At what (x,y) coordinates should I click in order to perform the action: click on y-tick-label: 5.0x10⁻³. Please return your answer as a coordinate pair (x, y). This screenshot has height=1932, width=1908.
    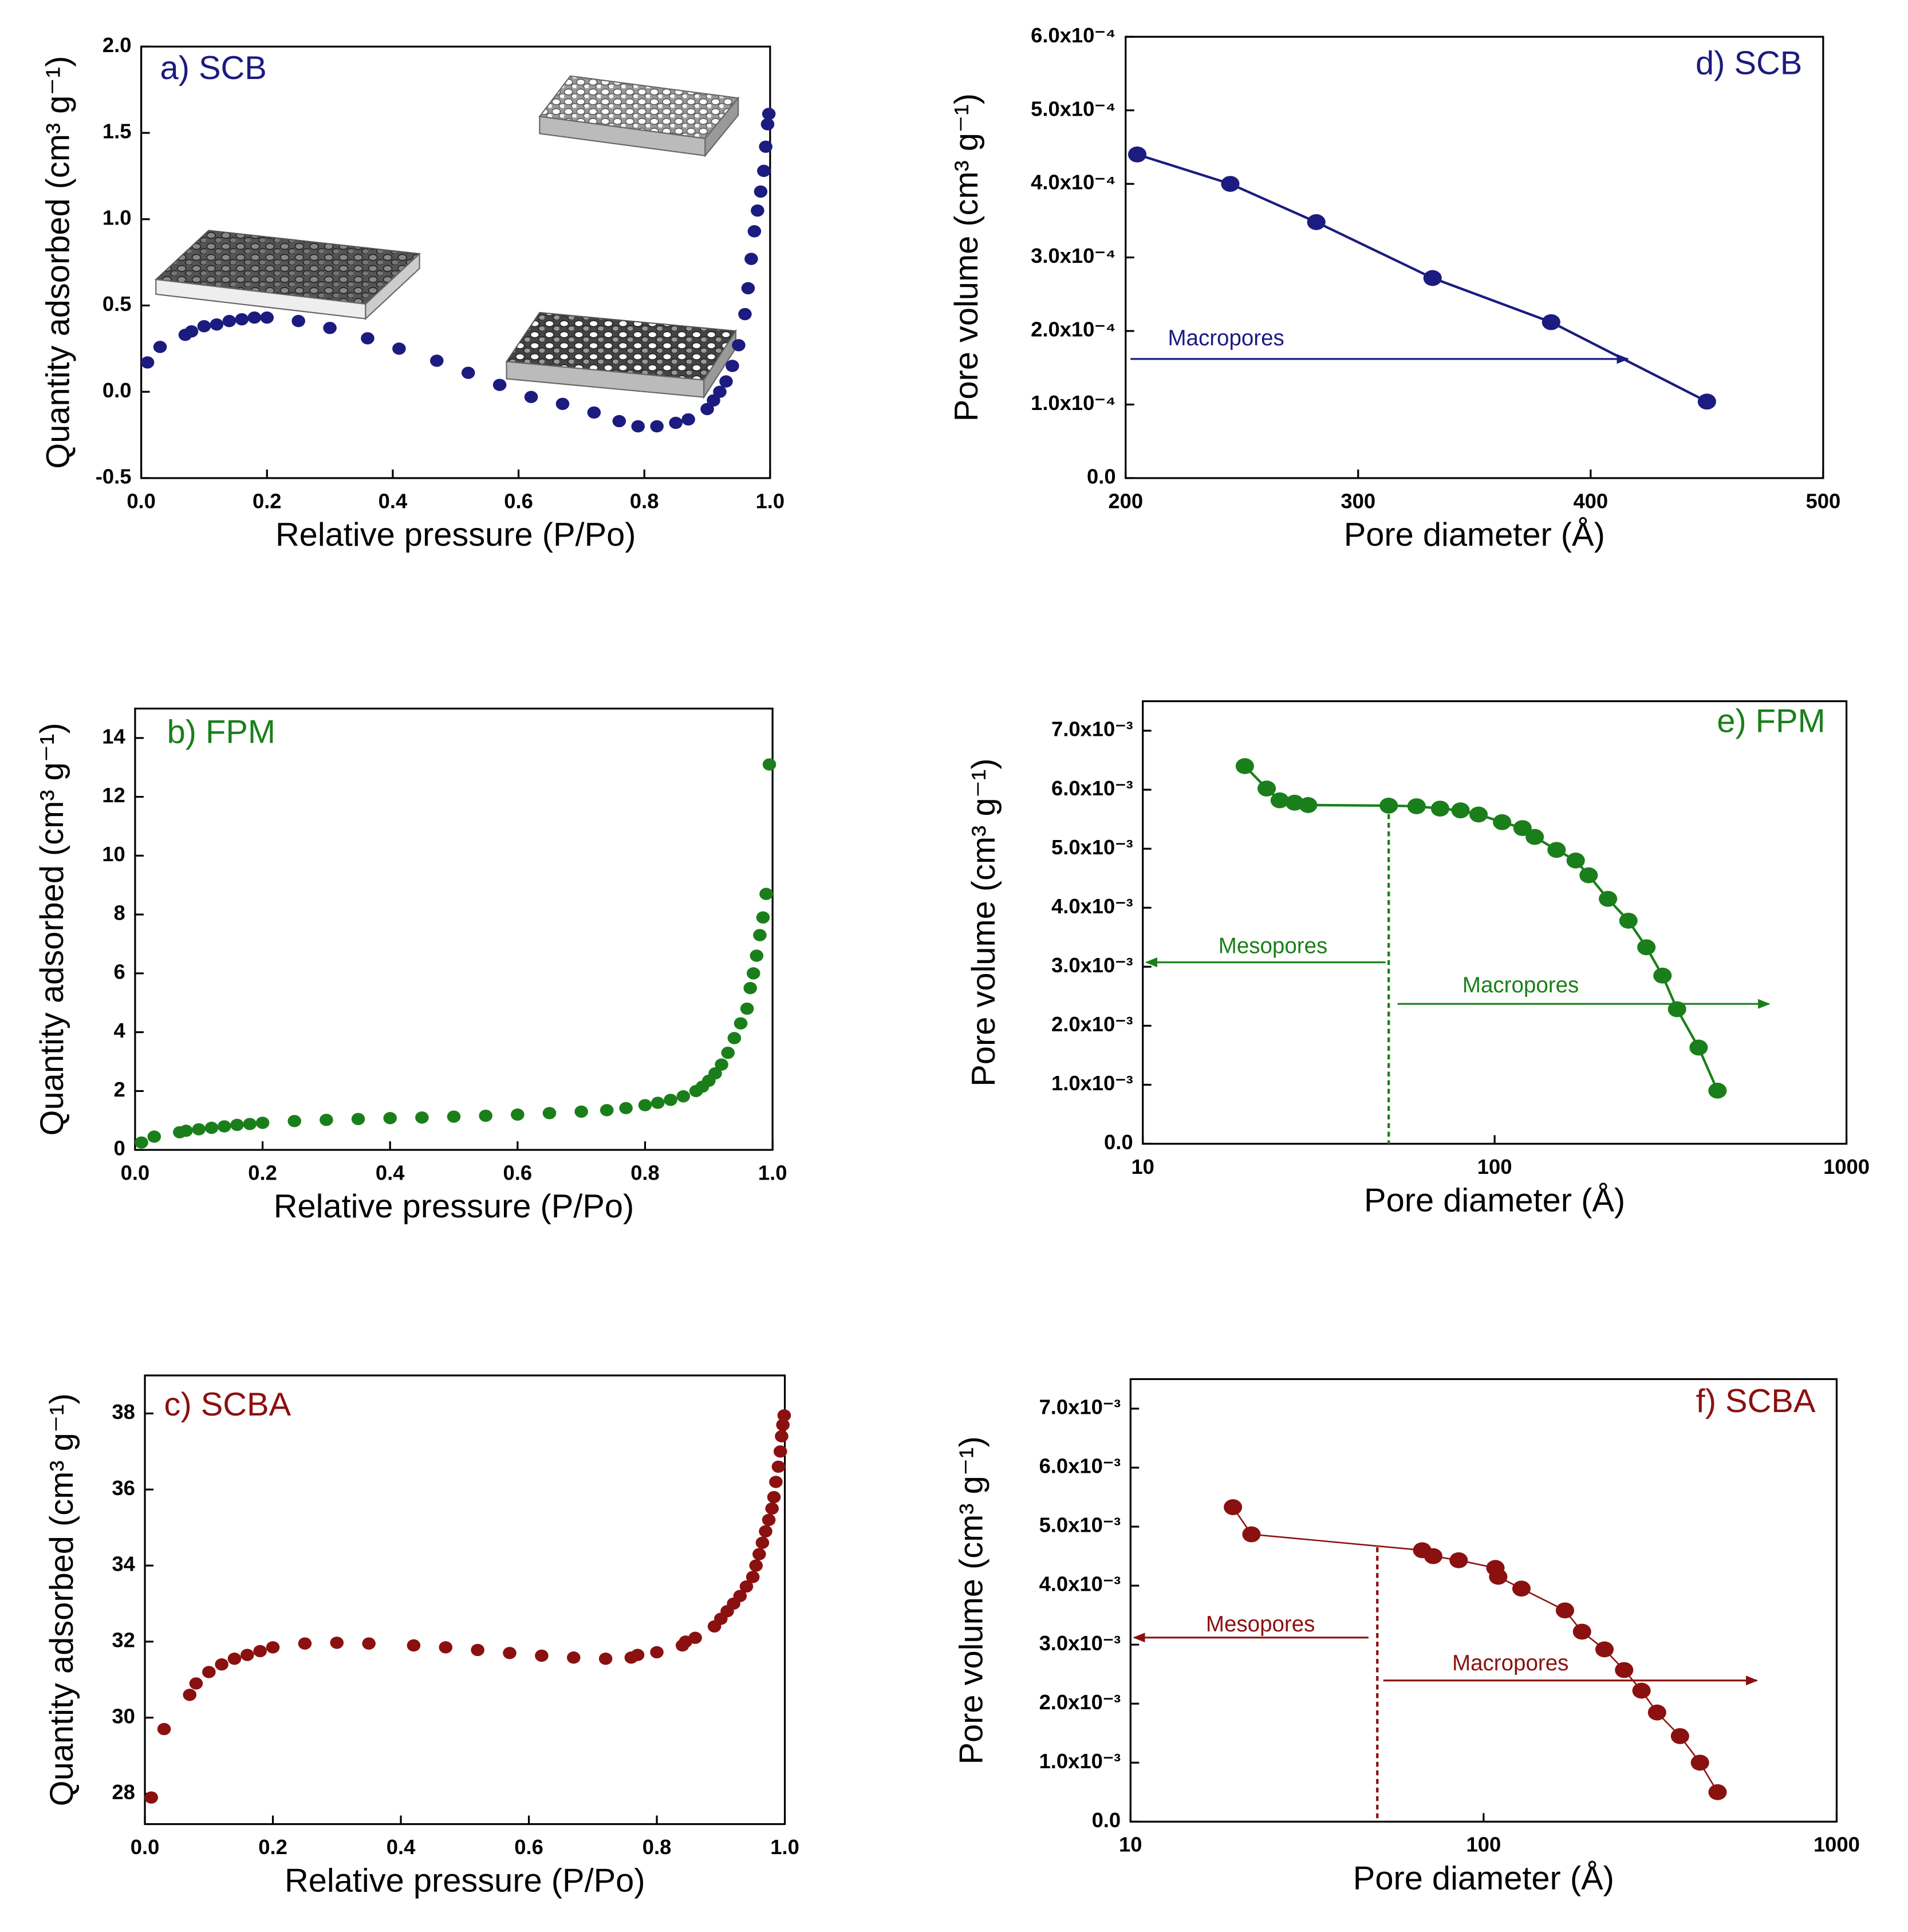
    Looking at the image, I should click on (1092, 847).